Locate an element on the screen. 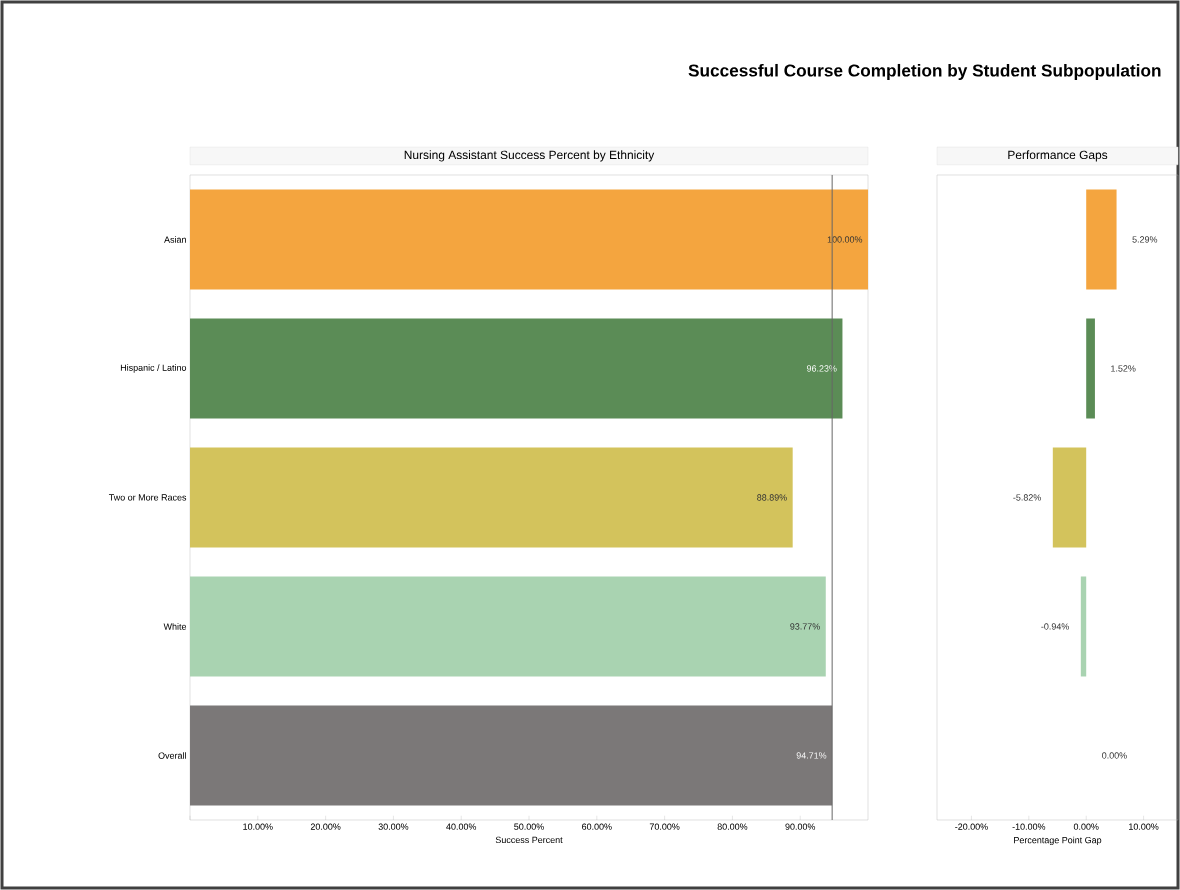 Image resolution: width=1180 pixels, height=890 pixels. data-label: -0.94% is located at coordinates (1055, 626).